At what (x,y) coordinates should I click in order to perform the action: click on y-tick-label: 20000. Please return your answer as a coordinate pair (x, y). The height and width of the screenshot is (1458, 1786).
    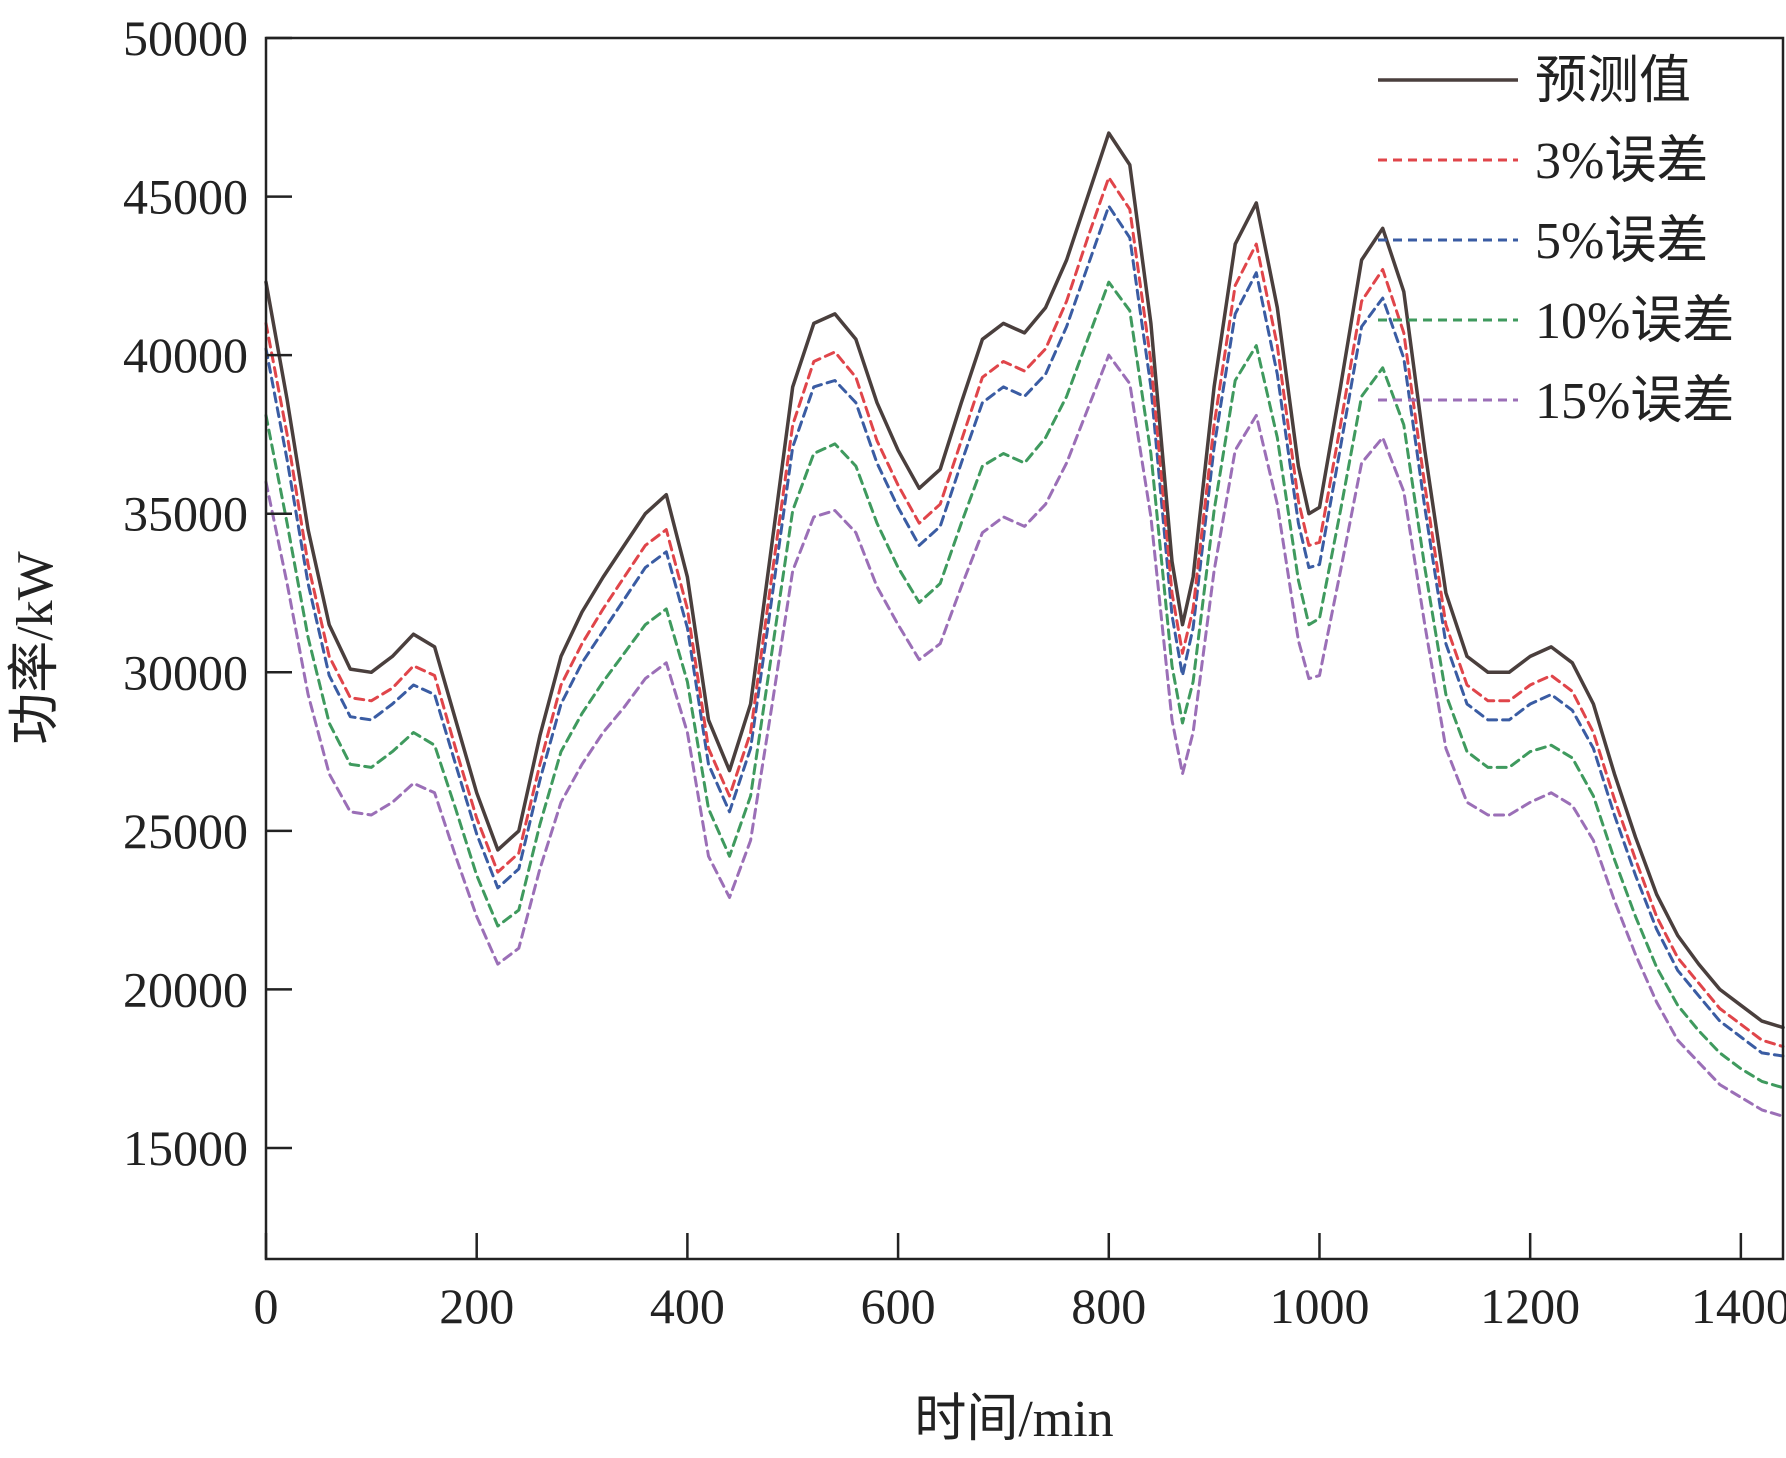
    Looking at the image, I should click on (185, 989).